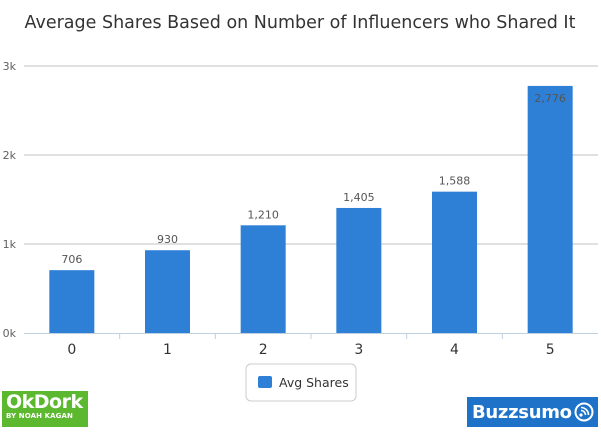 This screenshot has height=434, width=601. Describe the element at coordinates (263, 350) in the screenshot. I see `x-tick-label: 2` at that location.